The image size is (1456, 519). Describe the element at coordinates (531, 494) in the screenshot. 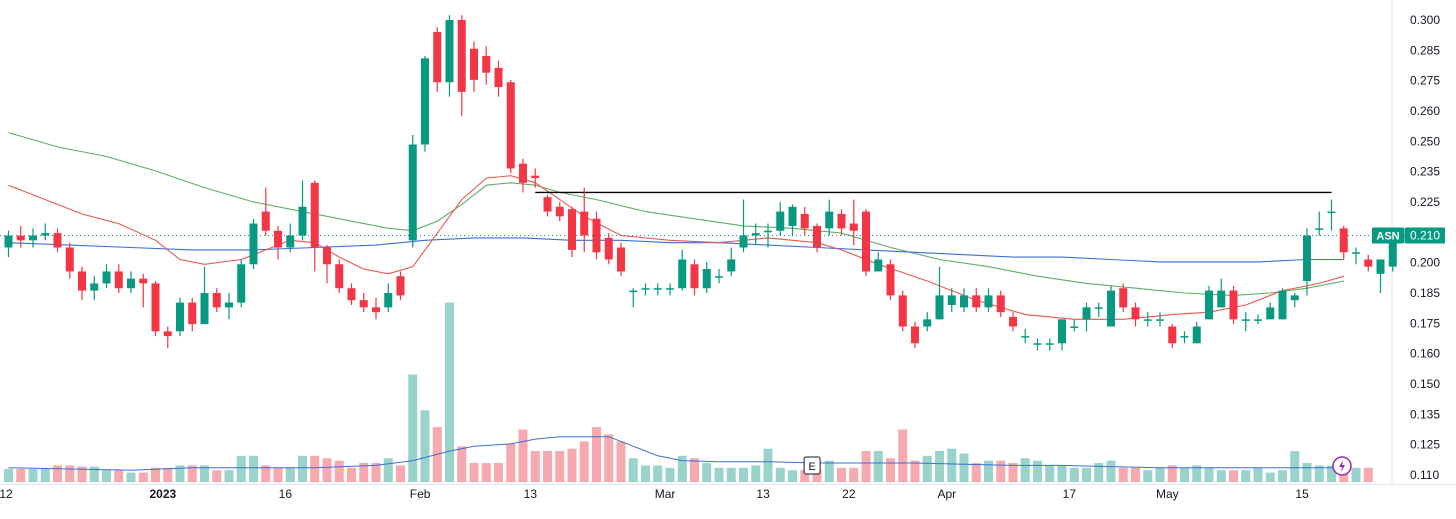

I see `x-tick-label: 13` at that location.